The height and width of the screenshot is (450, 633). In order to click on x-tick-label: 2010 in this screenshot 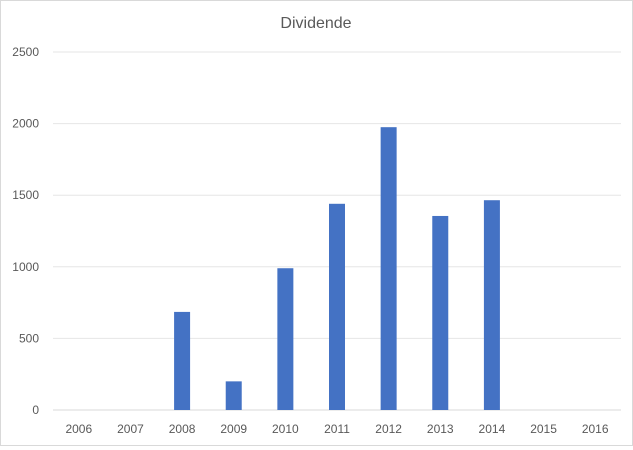, I will do `click(285, 429)`.